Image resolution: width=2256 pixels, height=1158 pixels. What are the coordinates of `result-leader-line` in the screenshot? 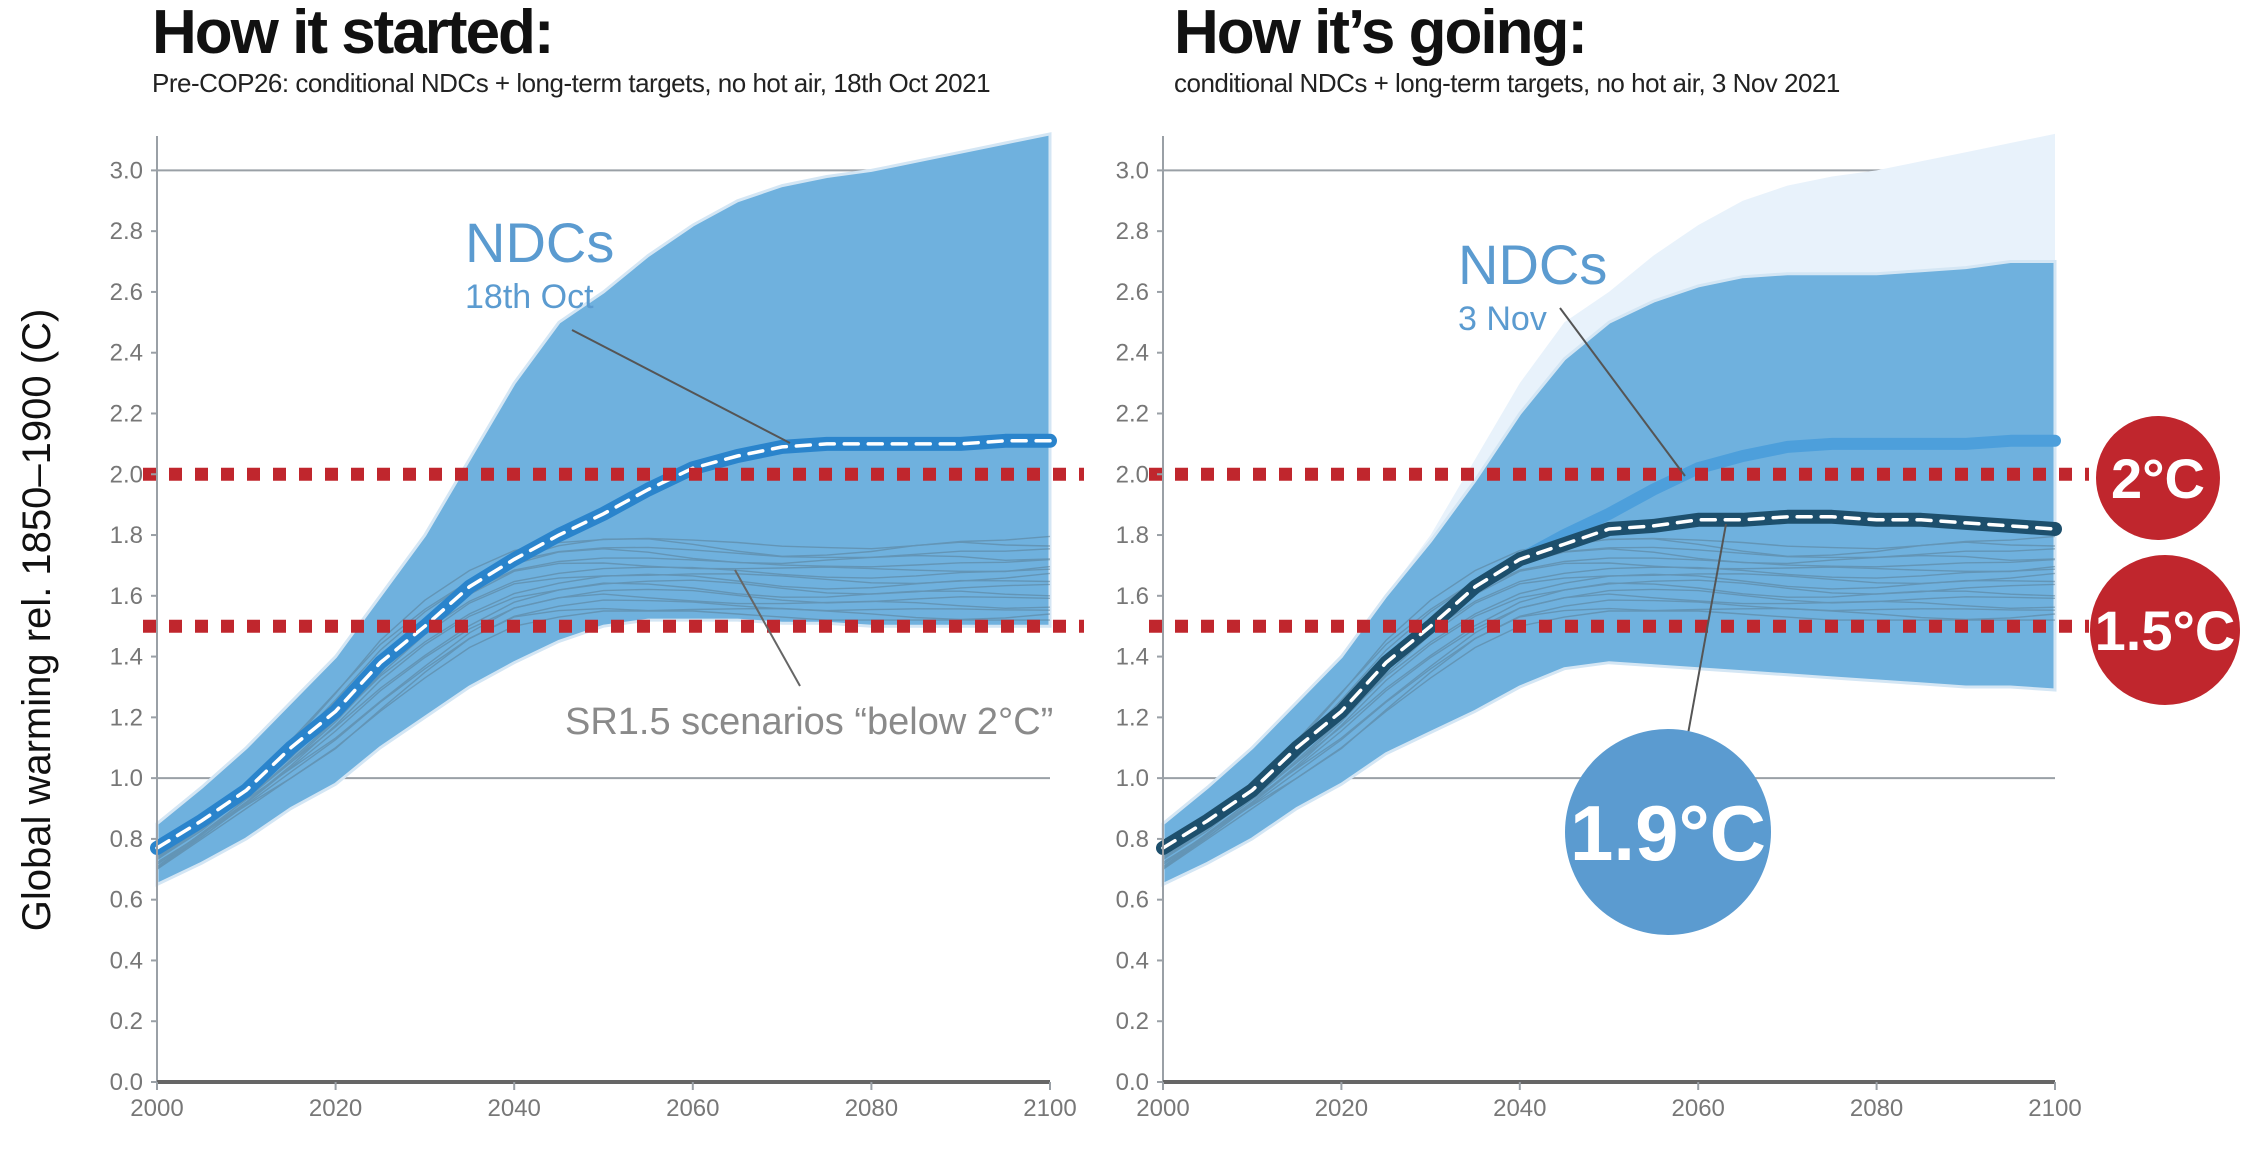 It's located at (1706, 634).